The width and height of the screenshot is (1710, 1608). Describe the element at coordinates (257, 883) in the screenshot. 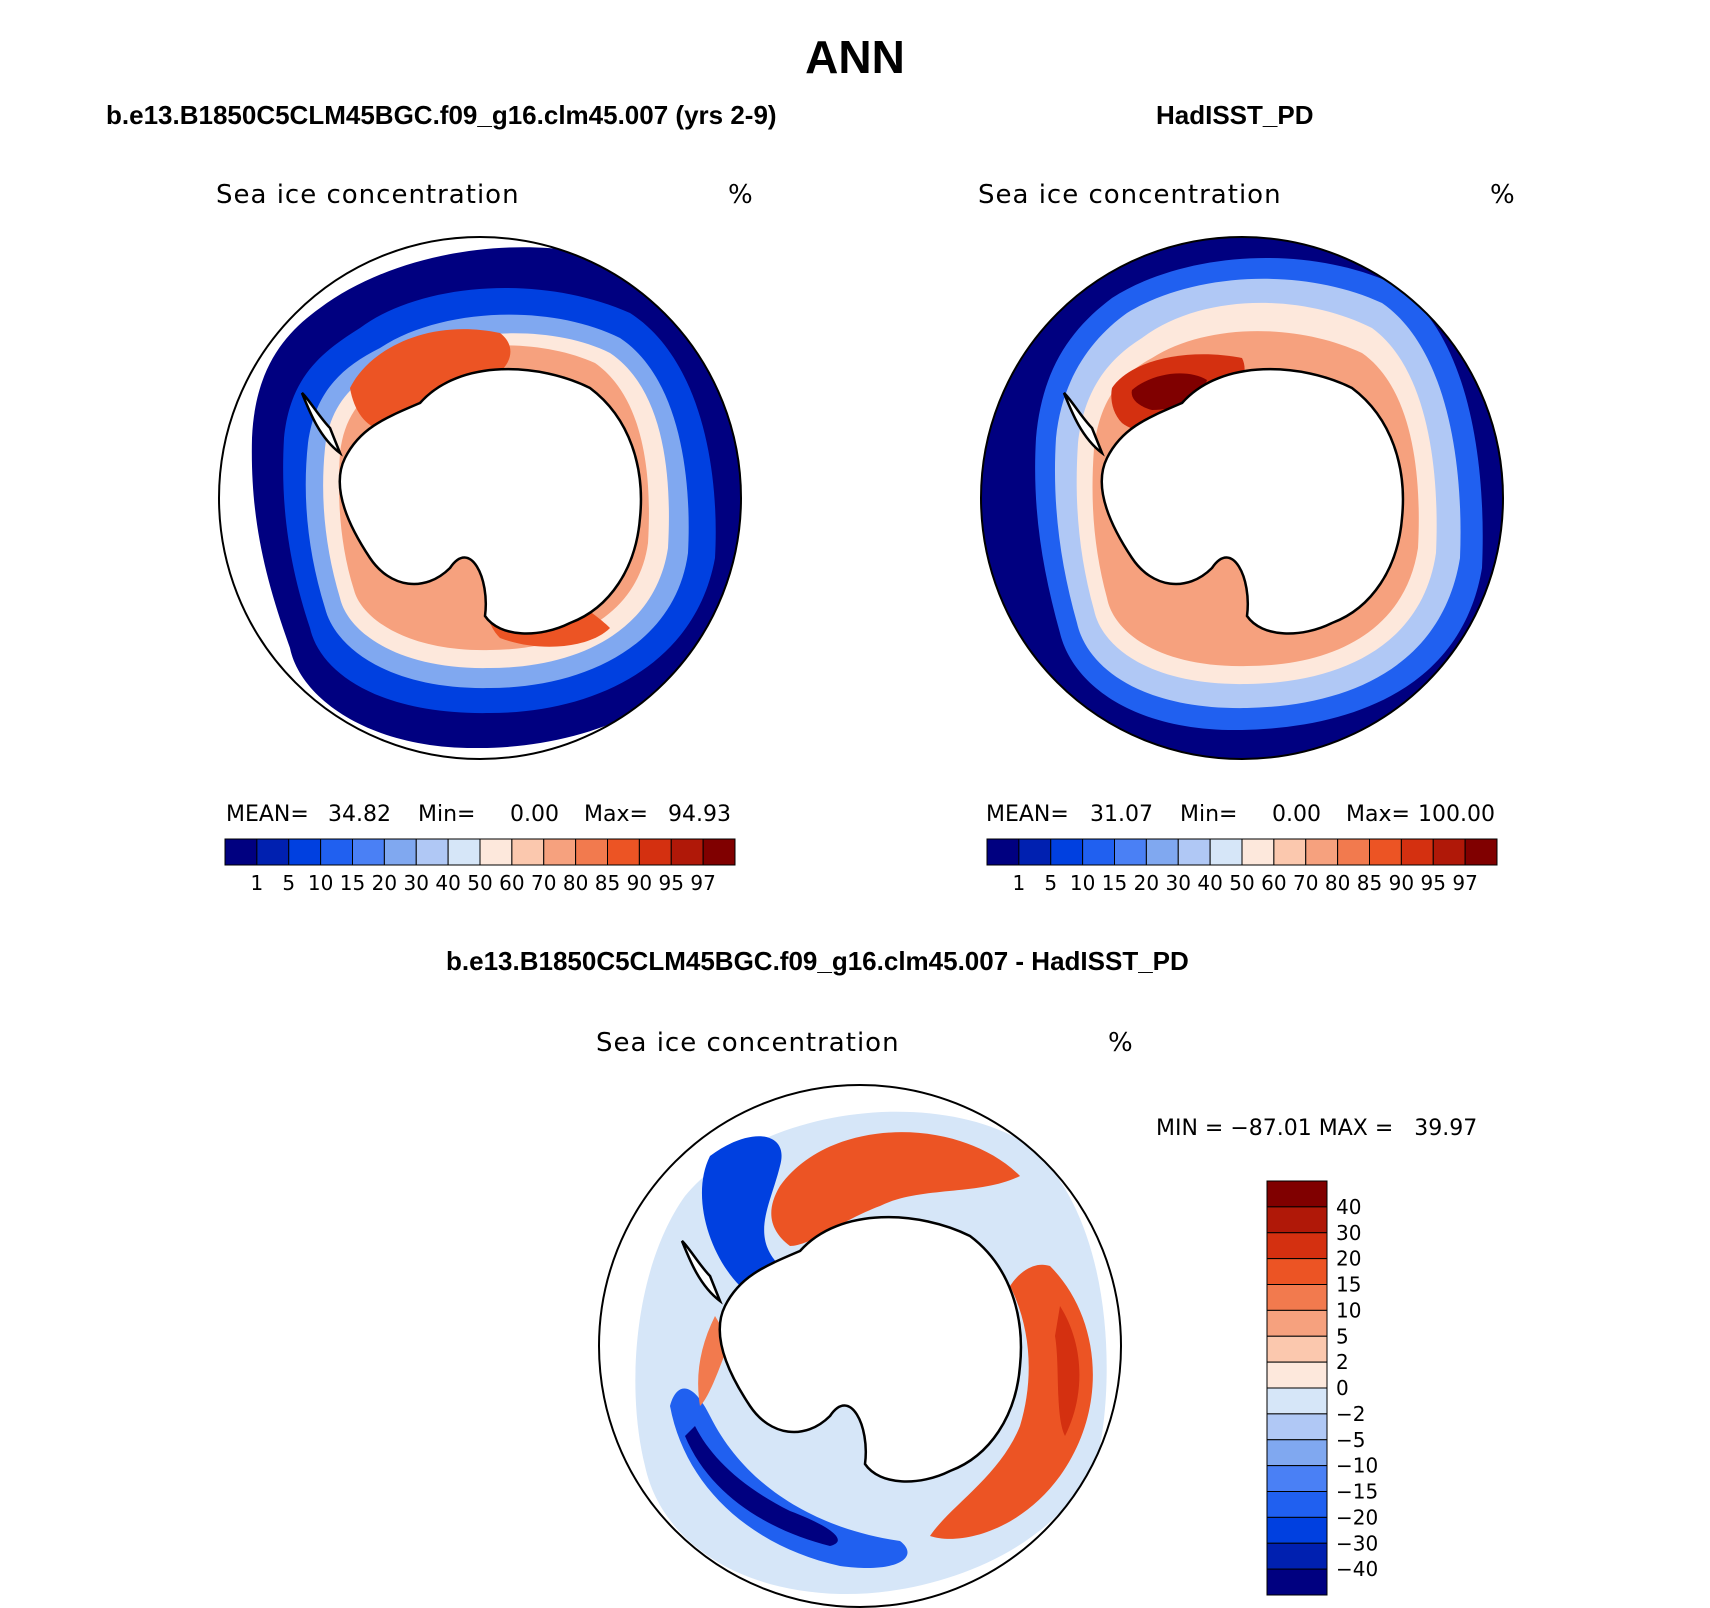

I see `model-colorbar-label: 1` at that location.